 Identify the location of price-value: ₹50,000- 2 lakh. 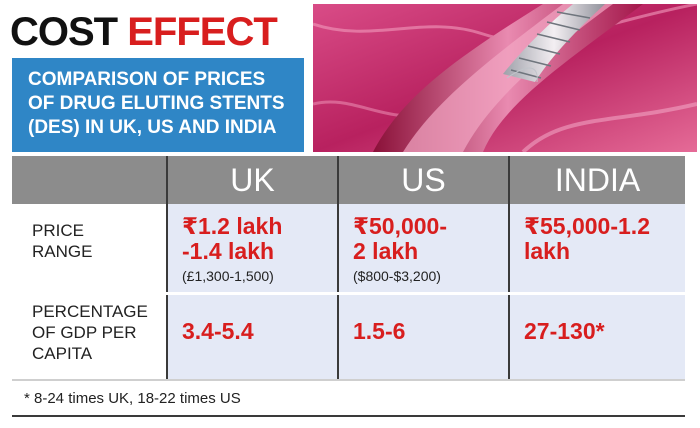
(423, 234).